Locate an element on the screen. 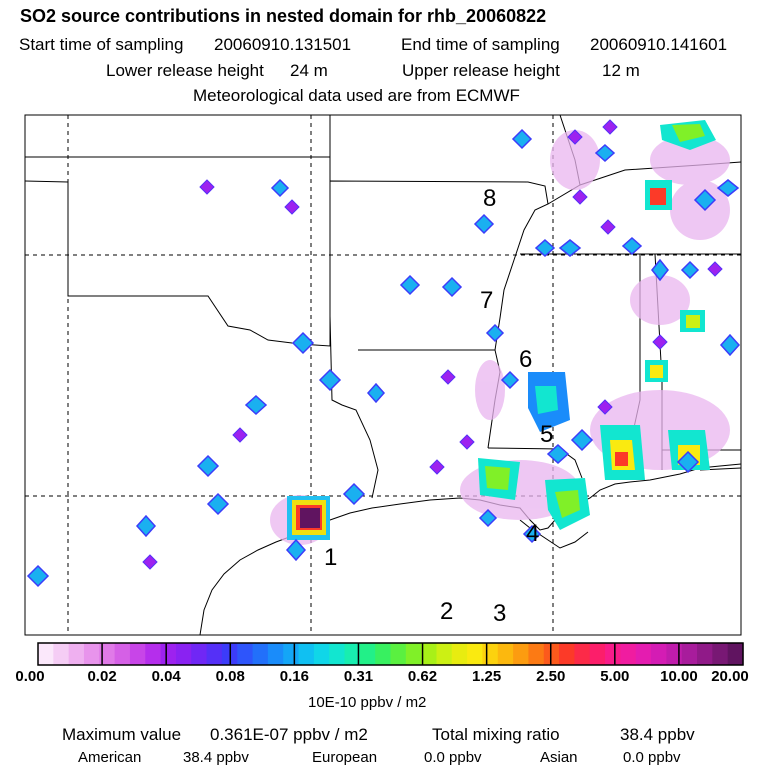 This screenshot has height=768, width=768. american-value: 38.4 ppbv is located at coordinates (216, 757).